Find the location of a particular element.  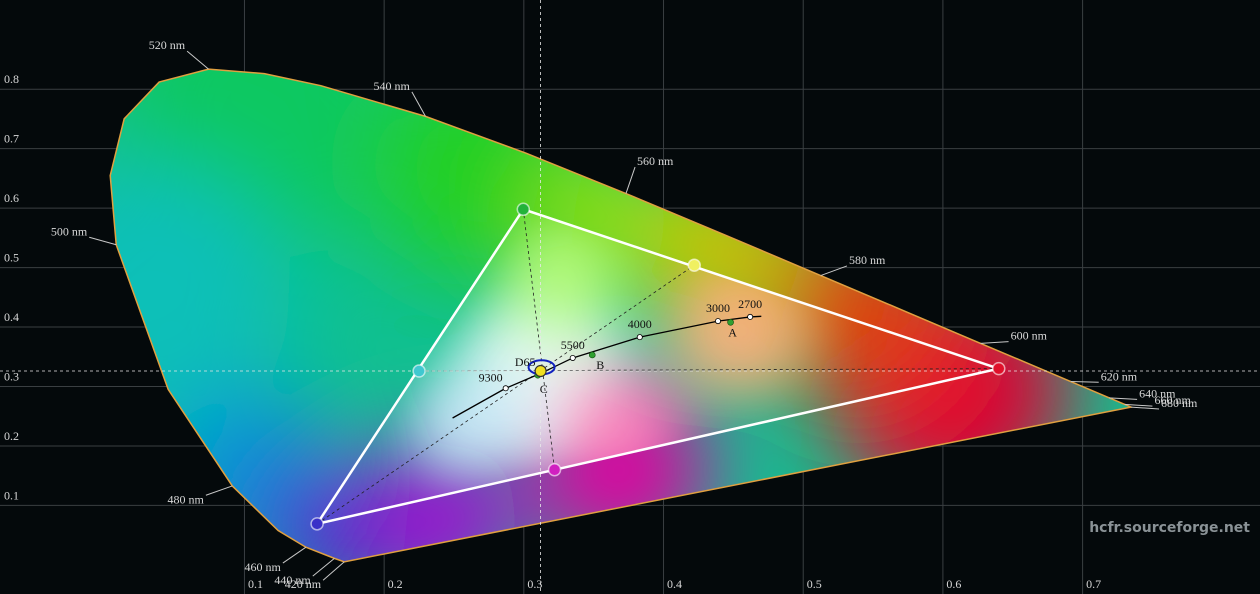

gamut-fill is located at coordinates (610, 355).